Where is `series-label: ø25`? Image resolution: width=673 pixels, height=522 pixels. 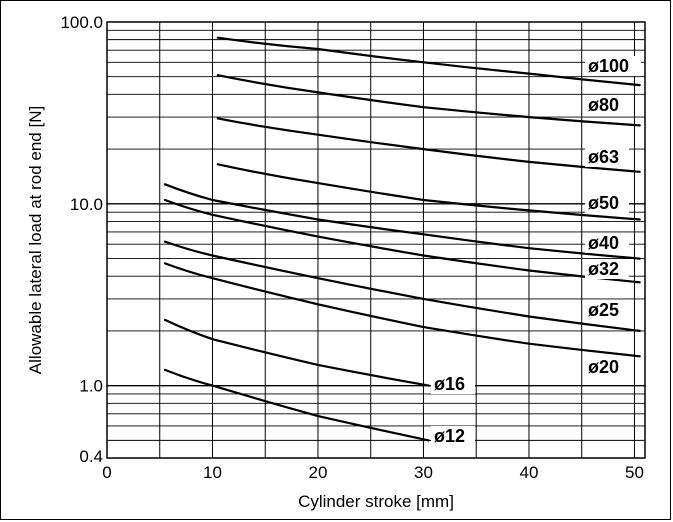
series-label: ø25 is located at coordinates (603, 310).